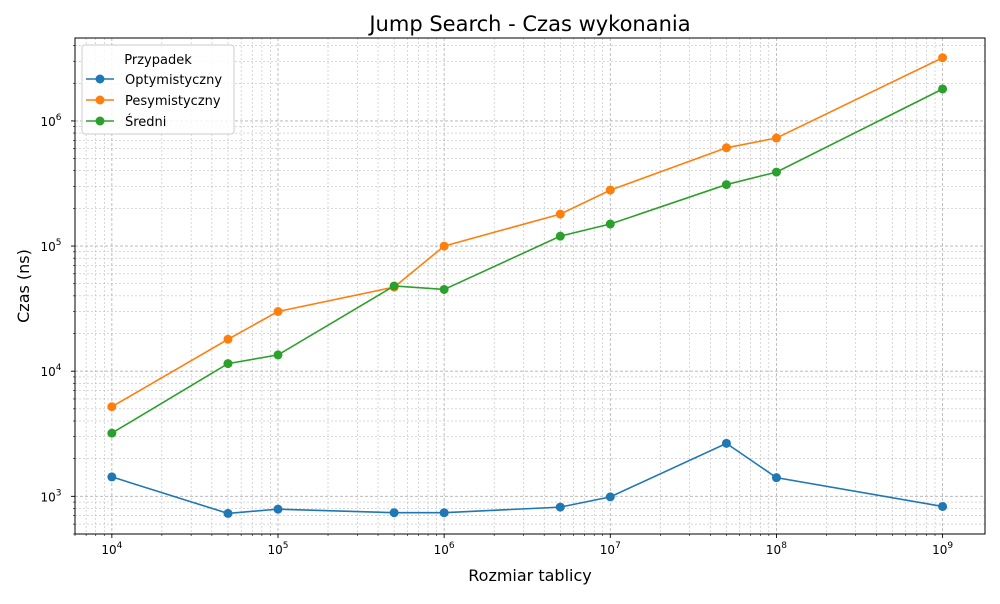 This screenshot has height=604, width=1000. Describe the element at coordinates (529, 575) in the screenshot. I see `x-axis-label: Rozmiar tablicy` at that location.